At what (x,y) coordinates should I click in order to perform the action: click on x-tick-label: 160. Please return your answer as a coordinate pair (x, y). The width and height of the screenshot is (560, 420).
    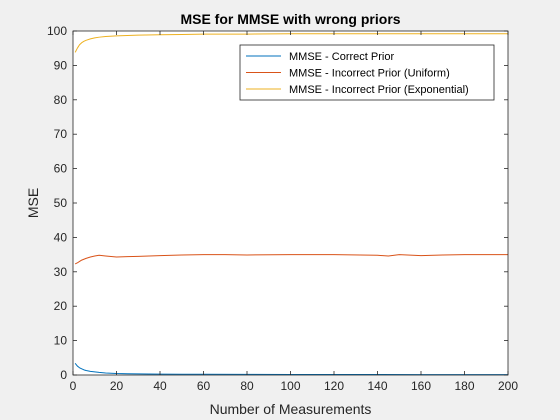
    Looking at the image, I should click on (421, 386).